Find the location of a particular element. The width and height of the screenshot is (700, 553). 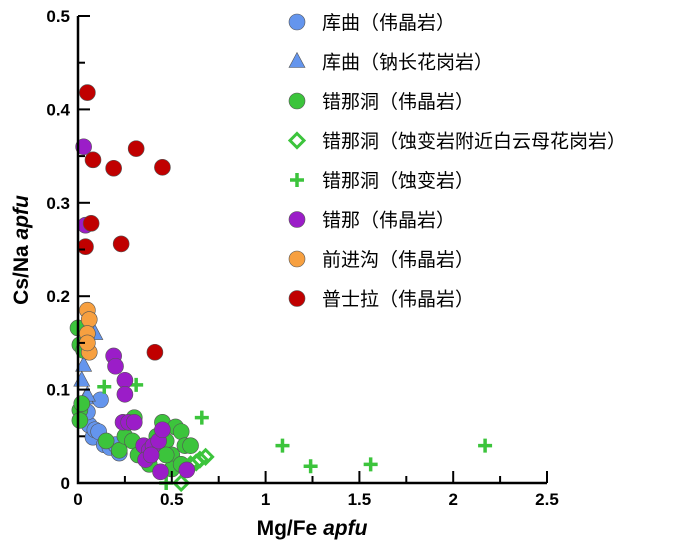

legend-label: 错那洞（蚀变岩附近白云母花岗岩） is located at coordinates (474, 142).